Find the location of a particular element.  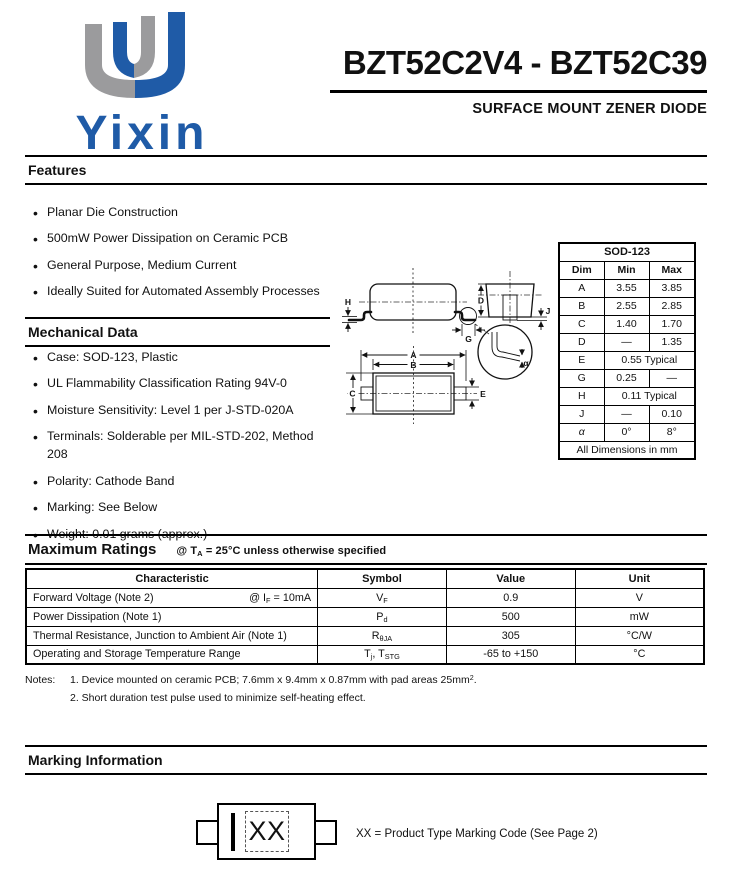

characteristic-text: Power Dissipation (Note 1) is located at coordinates (97, 616).